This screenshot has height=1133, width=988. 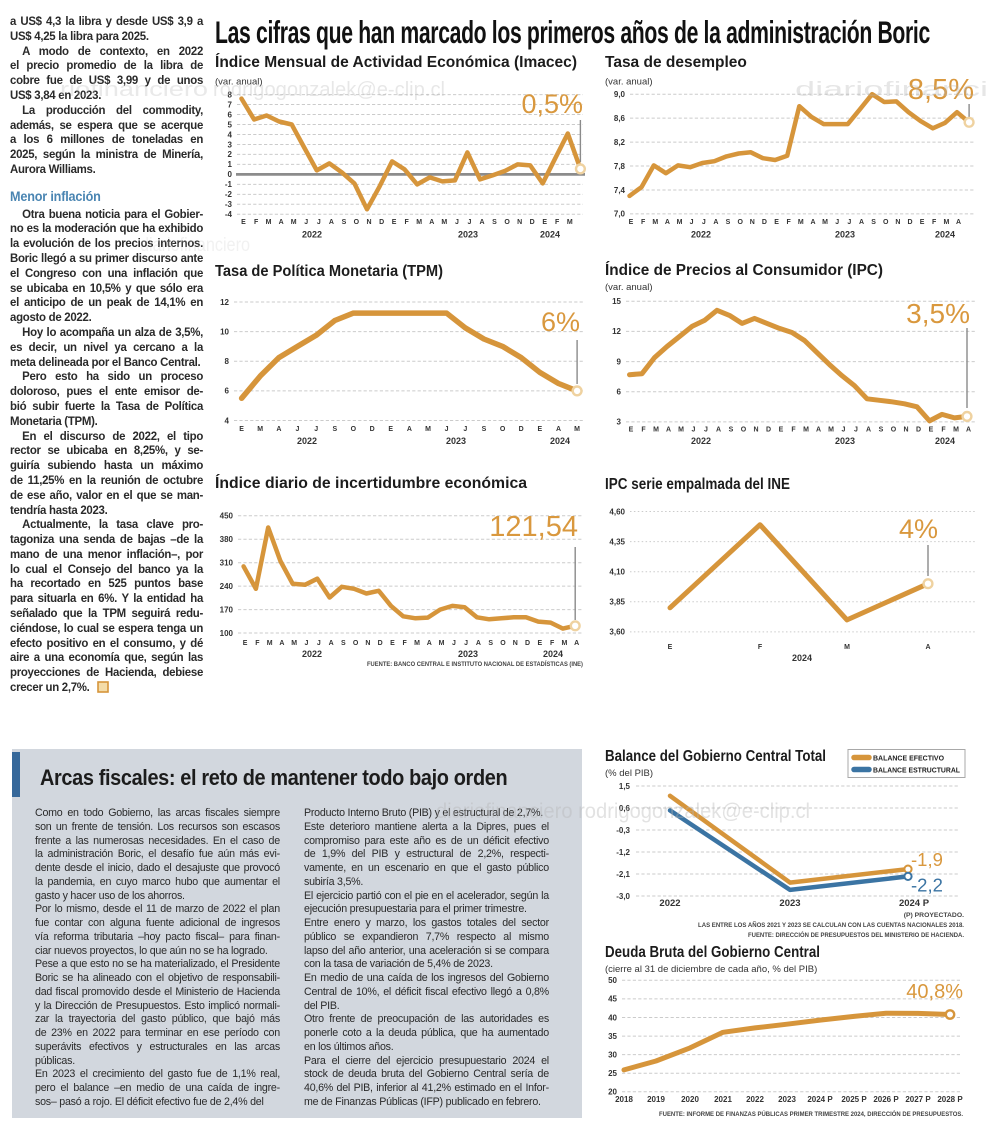 What do you see at coordinates (908, 758) in the screenshot?
I see `svg-text: BALANCE EFECTIVO` at bounding box center [908, 758].